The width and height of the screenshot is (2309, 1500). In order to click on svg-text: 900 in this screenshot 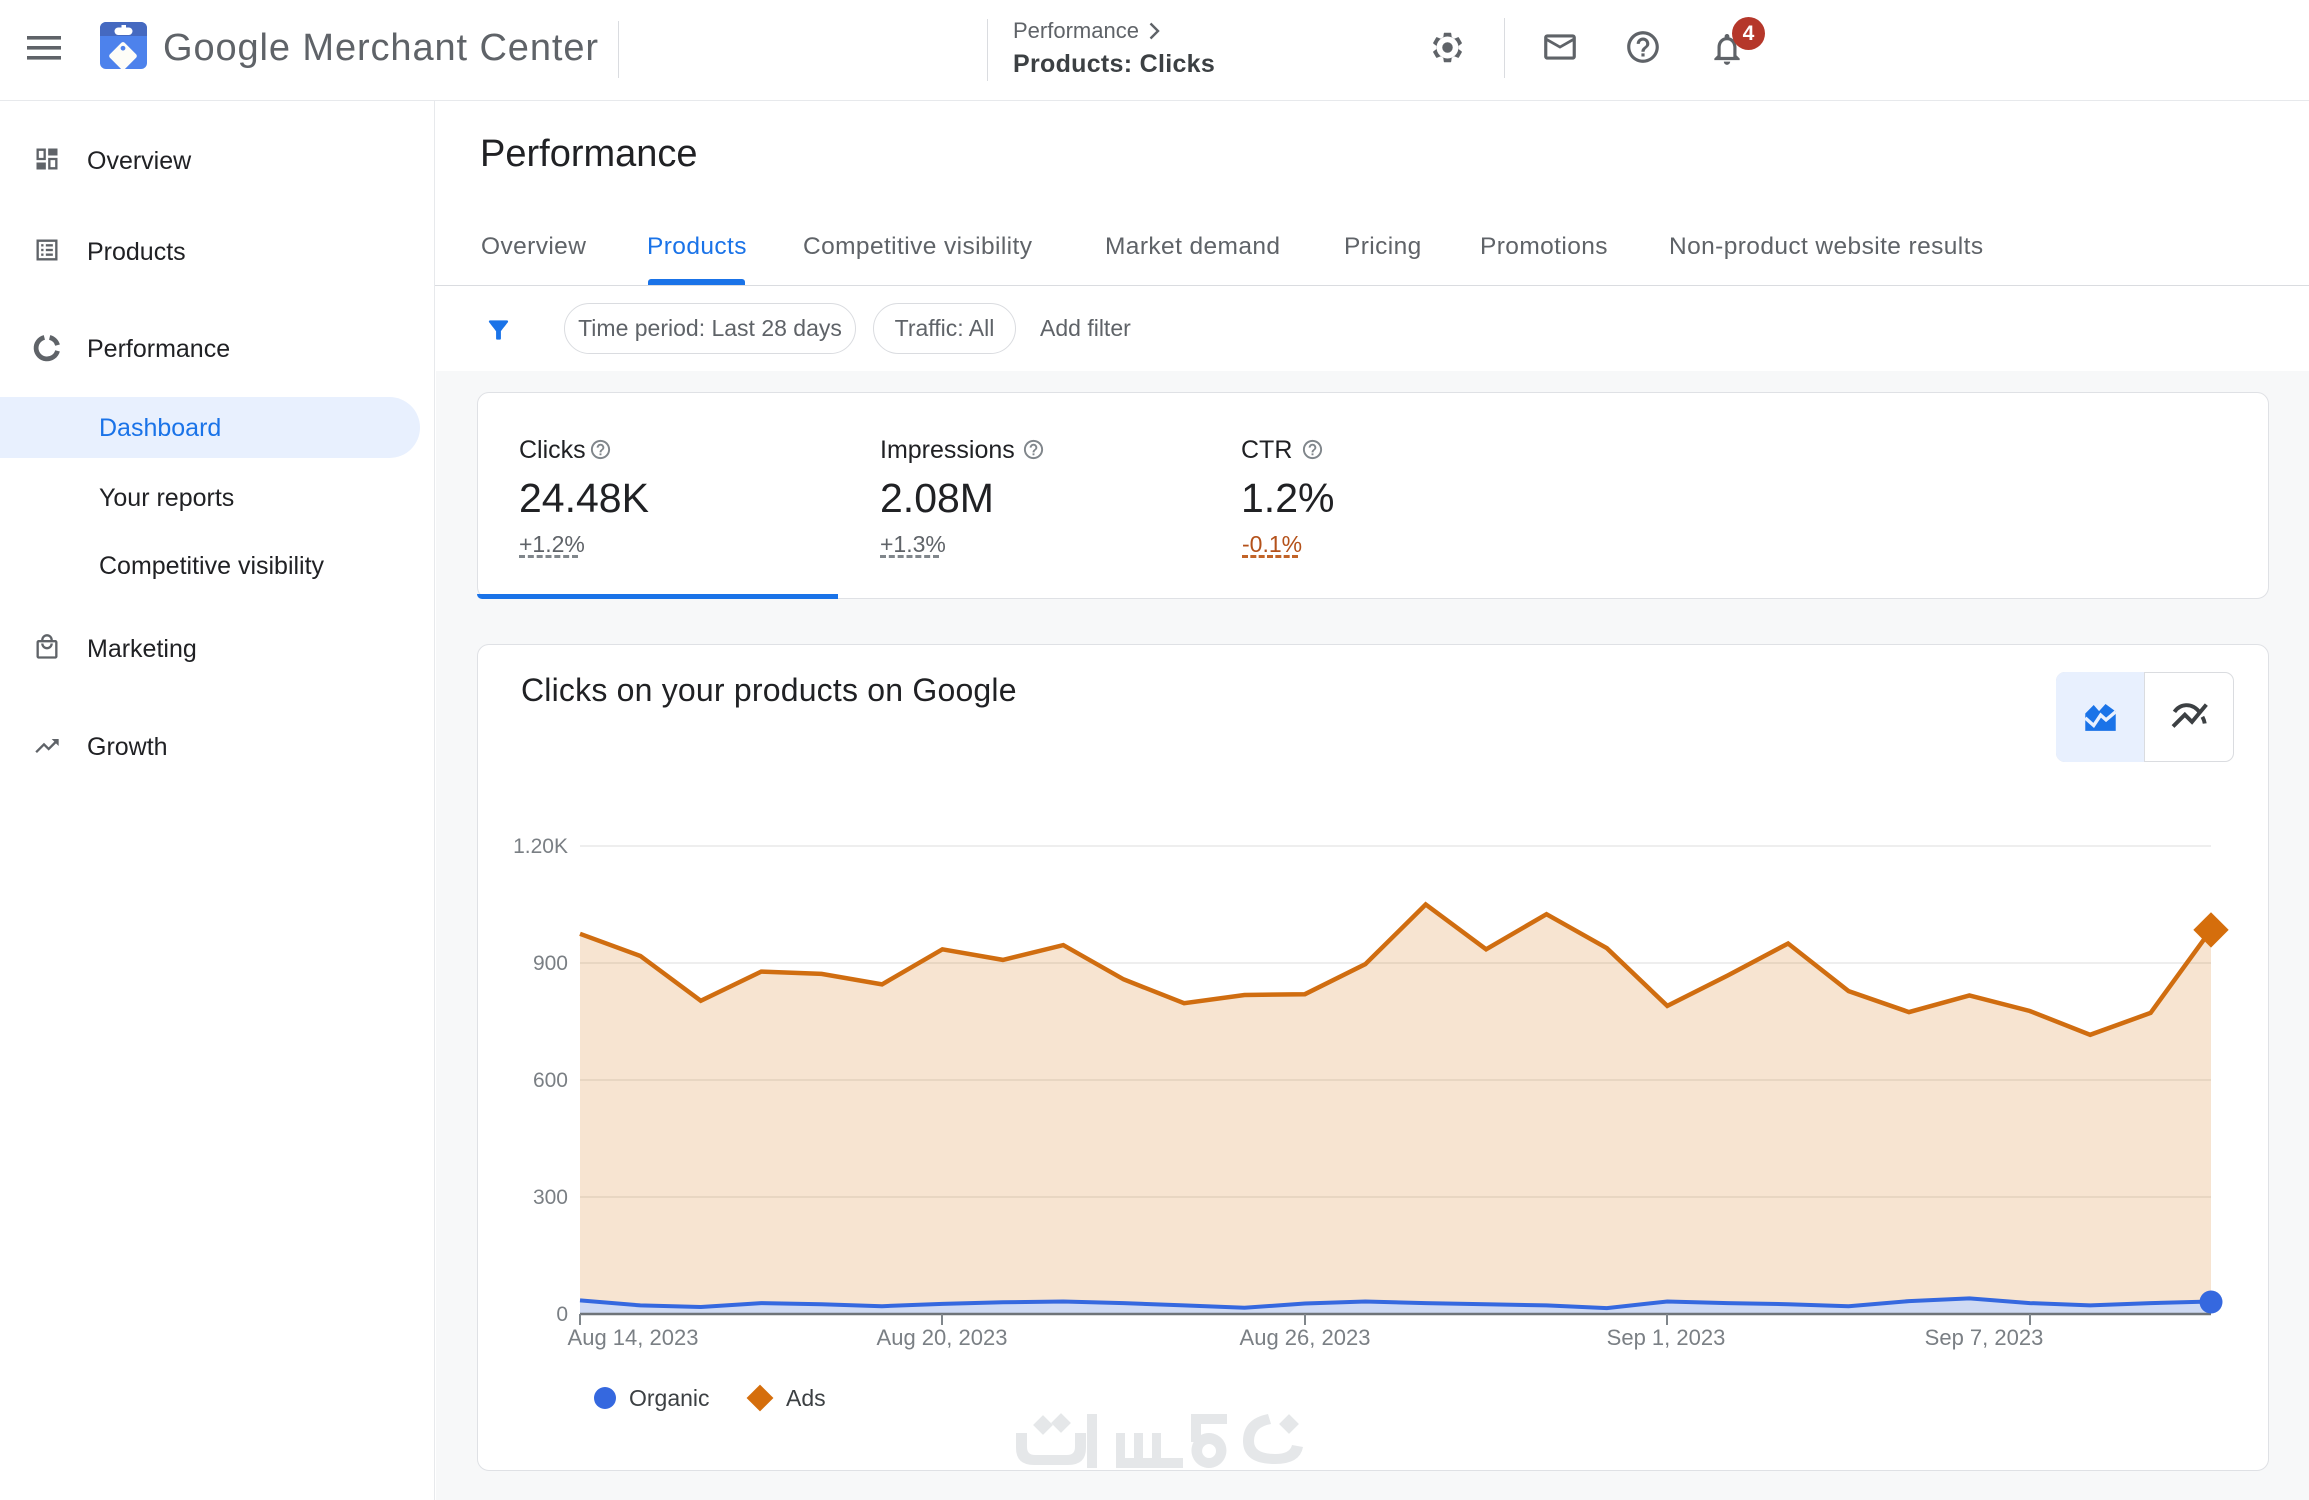, I will do `click(550, 963)`.